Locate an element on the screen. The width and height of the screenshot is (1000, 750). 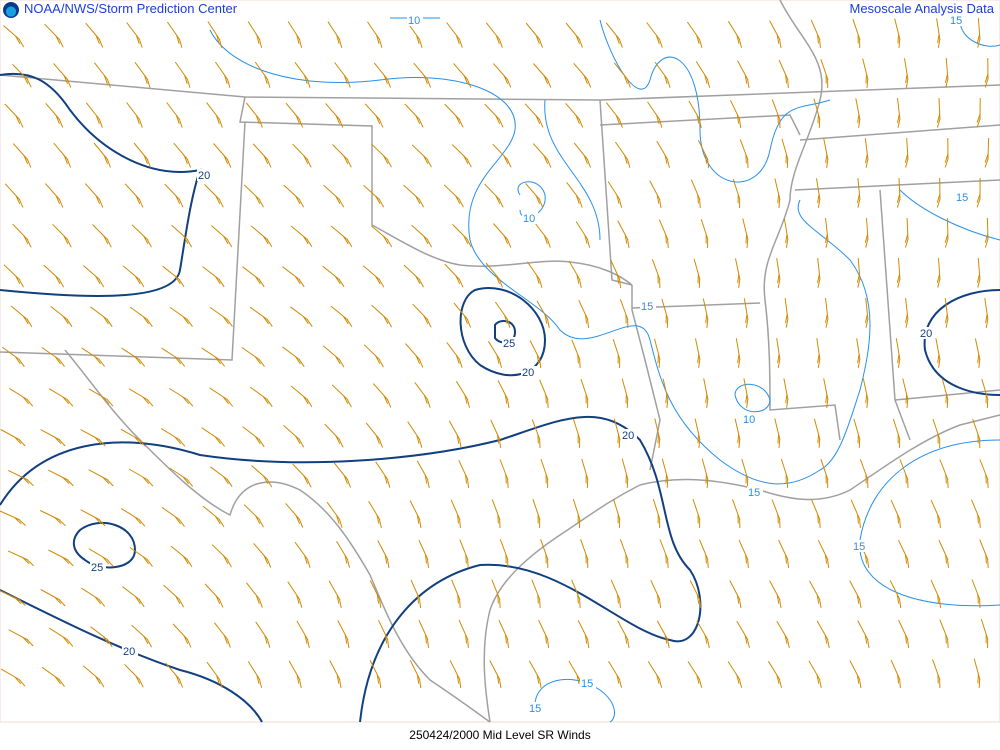
contour-15-south is located at coordinates (574, 700).